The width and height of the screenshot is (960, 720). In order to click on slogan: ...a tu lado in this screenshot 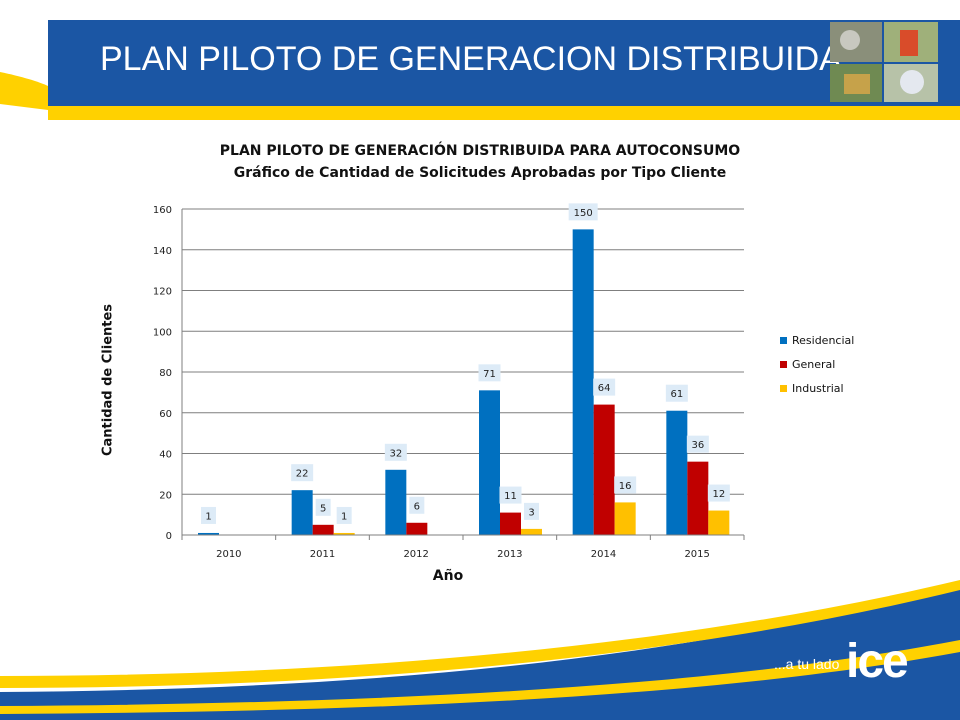, I will do `click(807, 664)`.